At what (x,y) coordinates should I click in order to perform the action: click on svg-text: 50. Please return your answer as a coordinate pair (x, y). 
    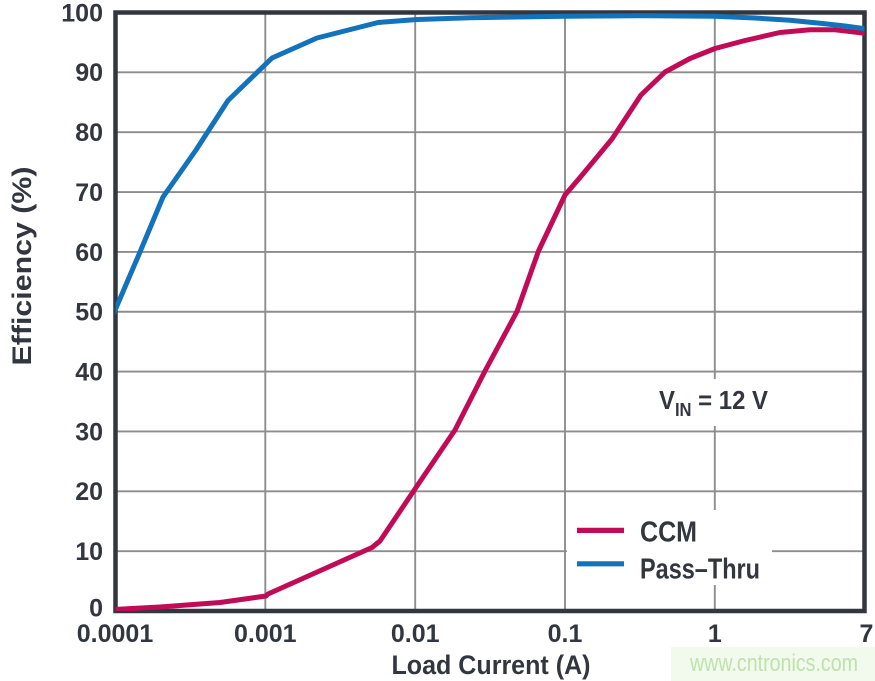
    Looking at the image, I should click on (89, 313).